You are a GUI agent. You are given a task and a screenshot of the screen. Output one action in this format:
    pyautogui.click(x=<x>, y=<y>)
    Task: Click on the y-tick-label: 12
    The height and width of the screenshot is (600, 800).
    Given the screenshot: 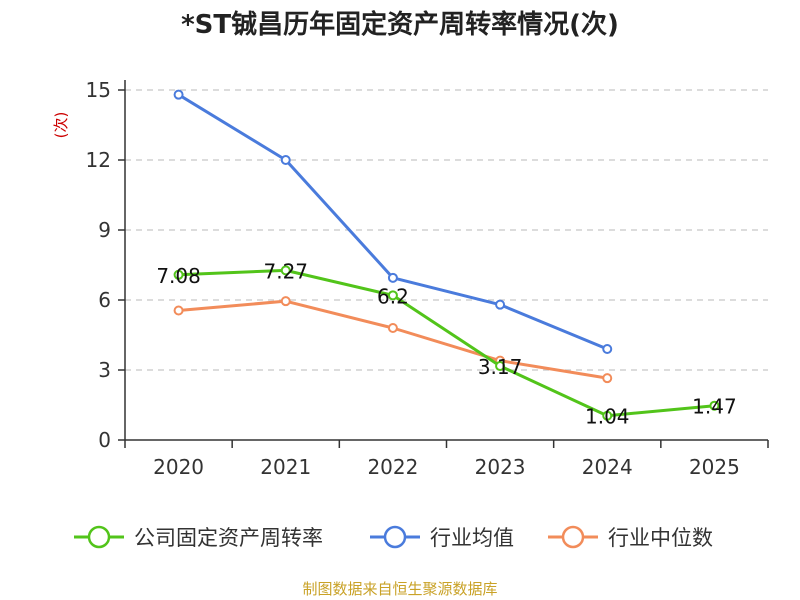 What is the action you would take?
    pyautogui.click(x=98, y=160)
    